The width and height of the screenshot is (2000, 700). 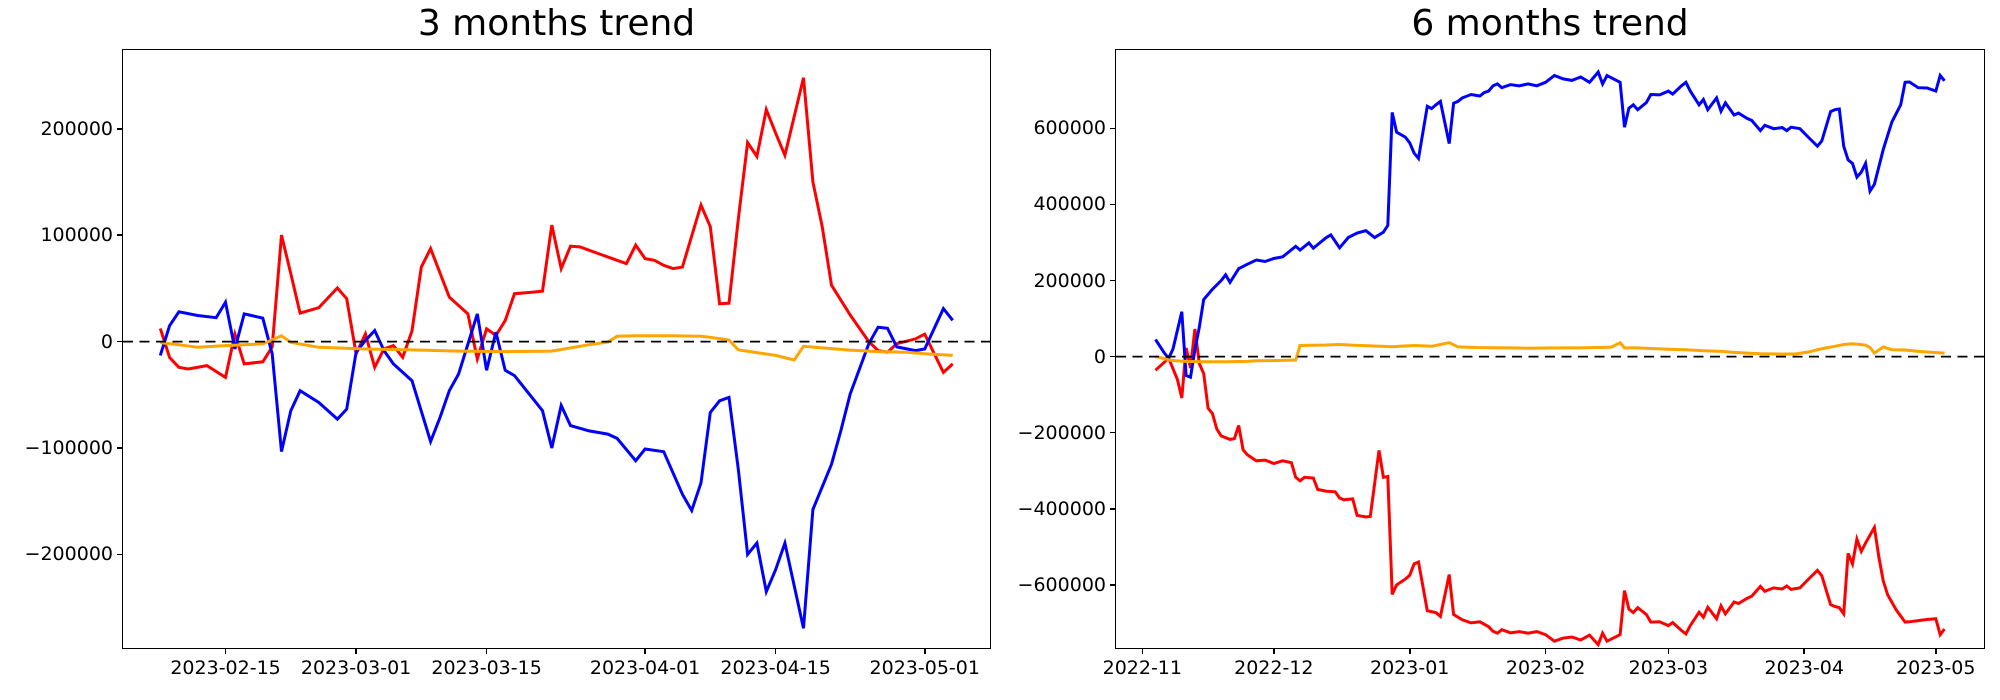 I want to click on x-tick-label: 2023-05-01, so click(x=924, y=668).